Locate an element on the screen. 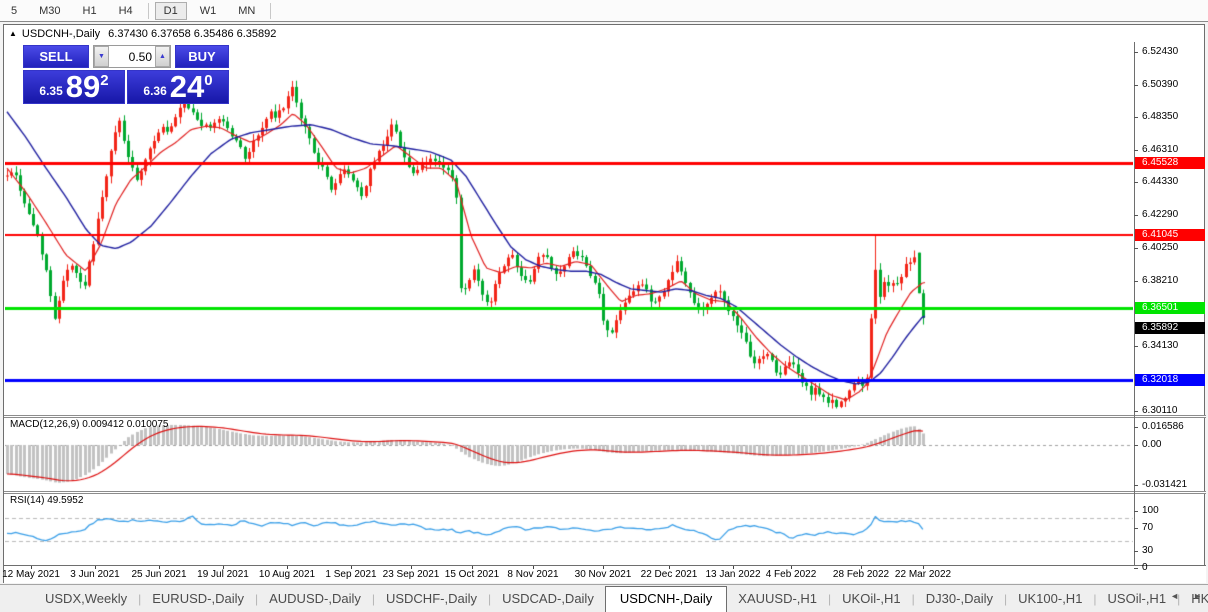 This screenshot has width=1208, height=612. tab-xauusdh1: XAUUSD-,H1 is located at coordinates (778, 598).